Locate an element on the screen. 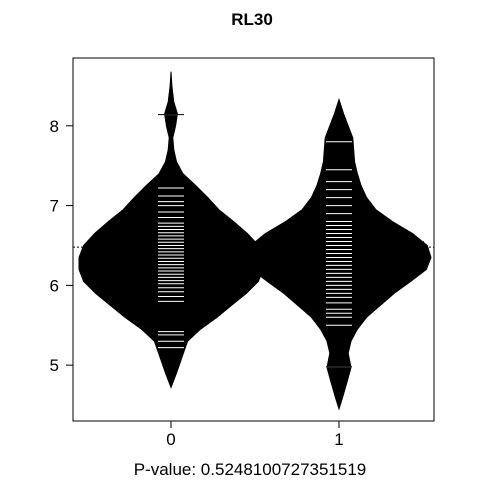 The width and height of the screenshot is (480, 480). y-tick-label: 5 is located at coordinates (54, 365).